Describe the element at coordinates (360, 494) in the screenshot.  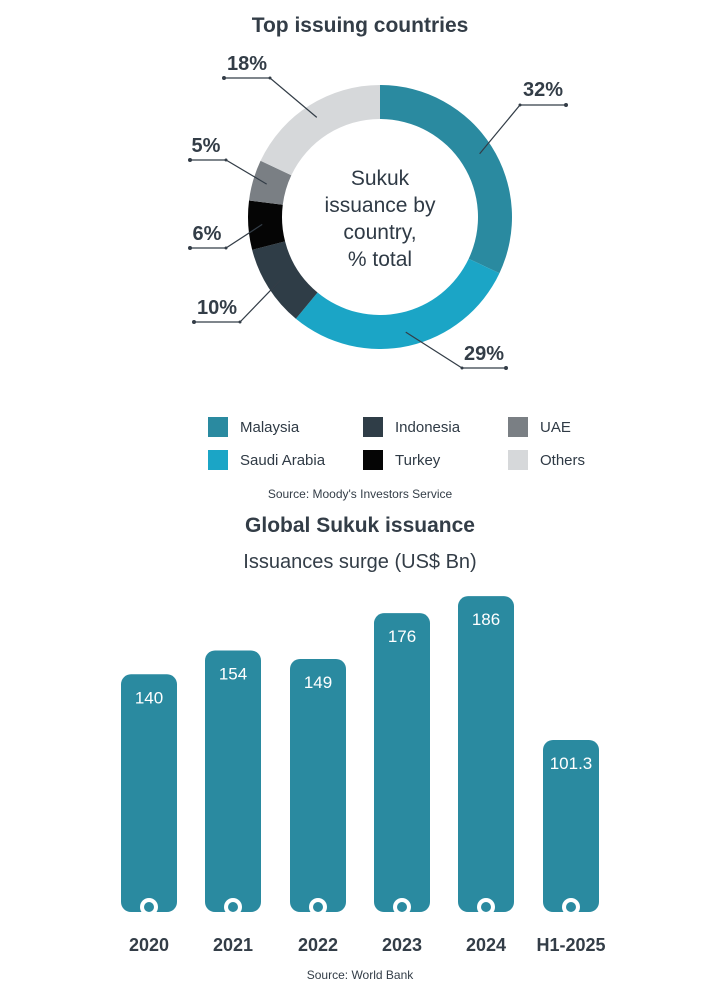
I see `donut-source: Source: Moody's Investors Service` at that location.